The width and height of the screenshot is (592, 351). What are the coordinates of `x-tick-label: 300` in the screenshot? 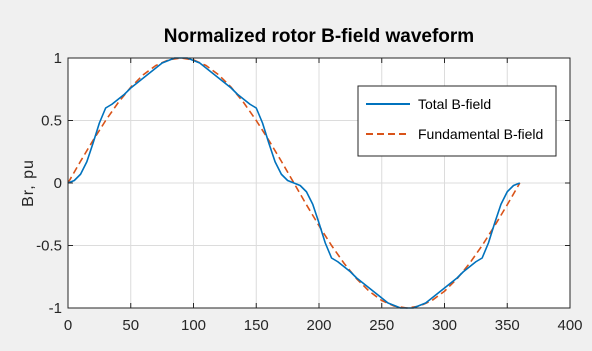 It's located at (444, 325).